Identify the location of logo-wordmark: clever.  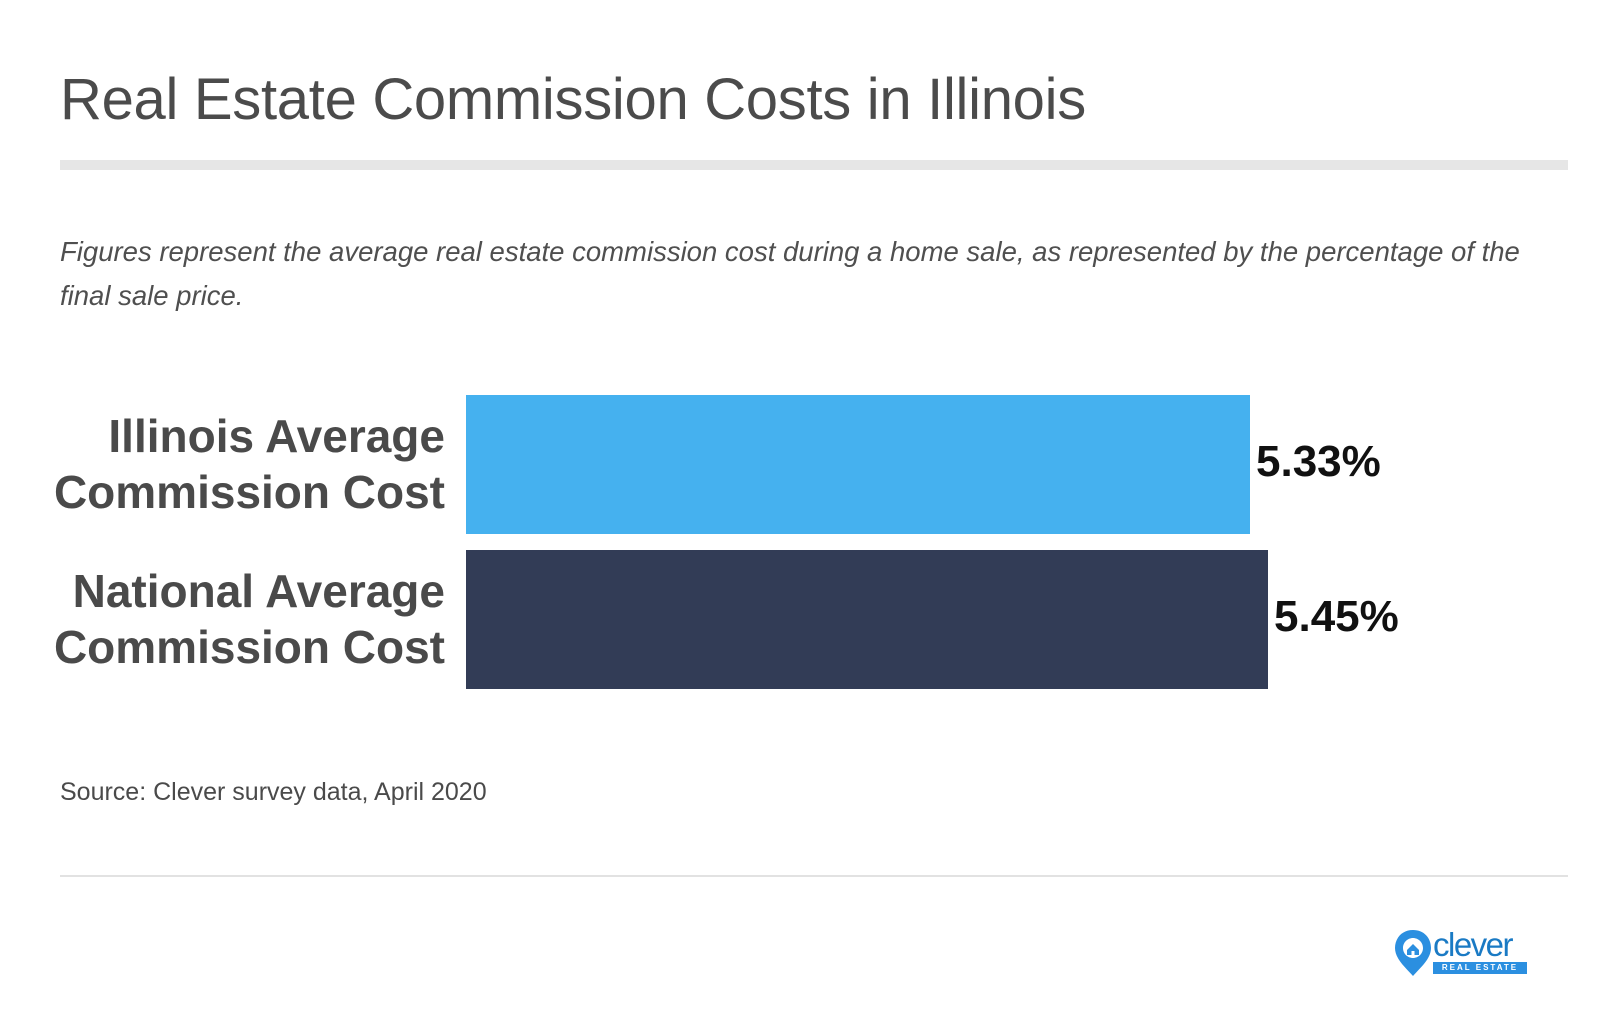
(1473, 944).